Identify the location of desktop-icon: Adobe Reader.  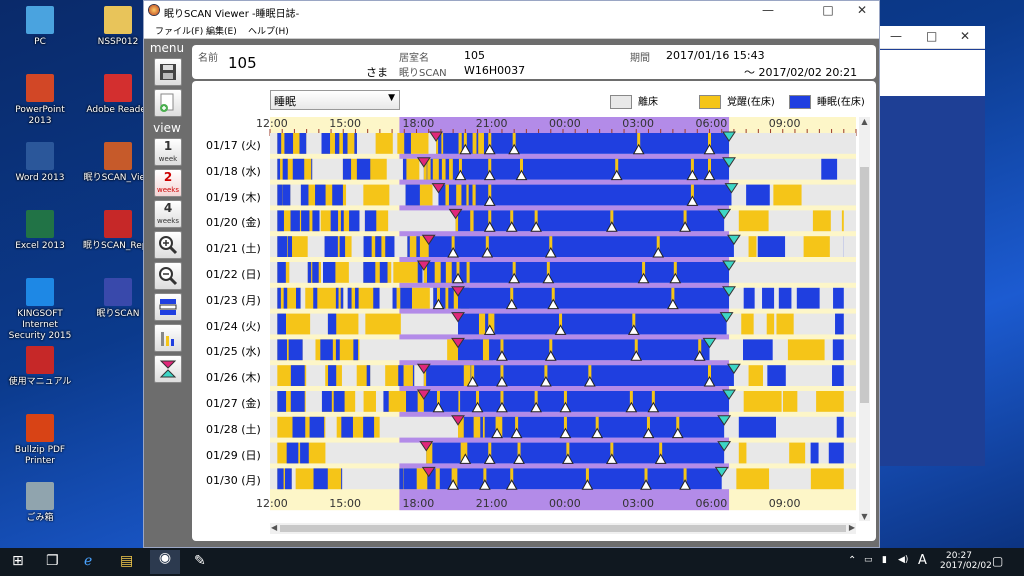
(118, 95).